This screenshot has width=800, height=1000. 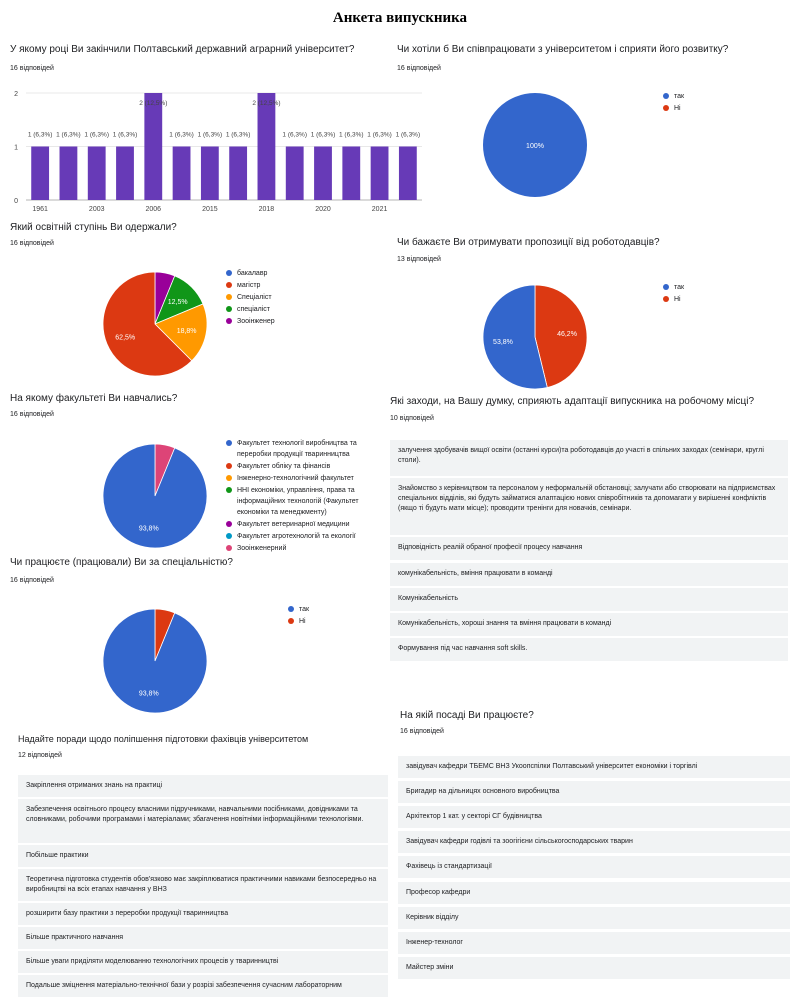 What do you see at coordinates (16, 94) in the screenshot?
I see `y-tick-label: 2` at bounding box center [16, 94].